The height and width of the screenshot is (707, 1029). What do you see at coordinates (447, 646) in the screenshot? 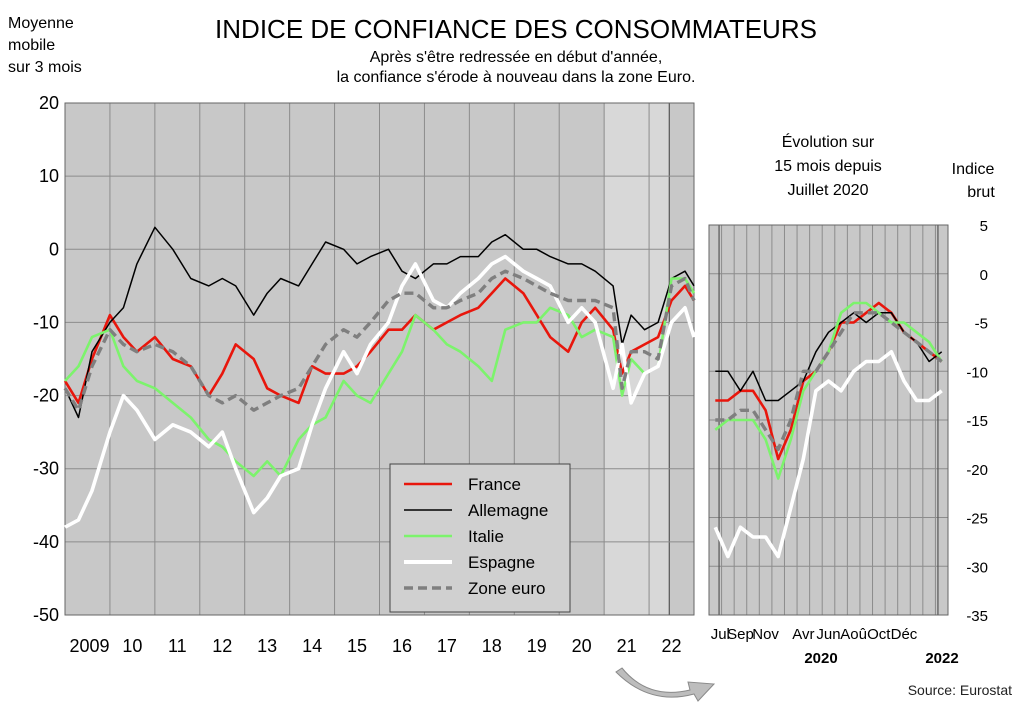
I see `x-tick-label: 17` at bounding box center [447, 646].